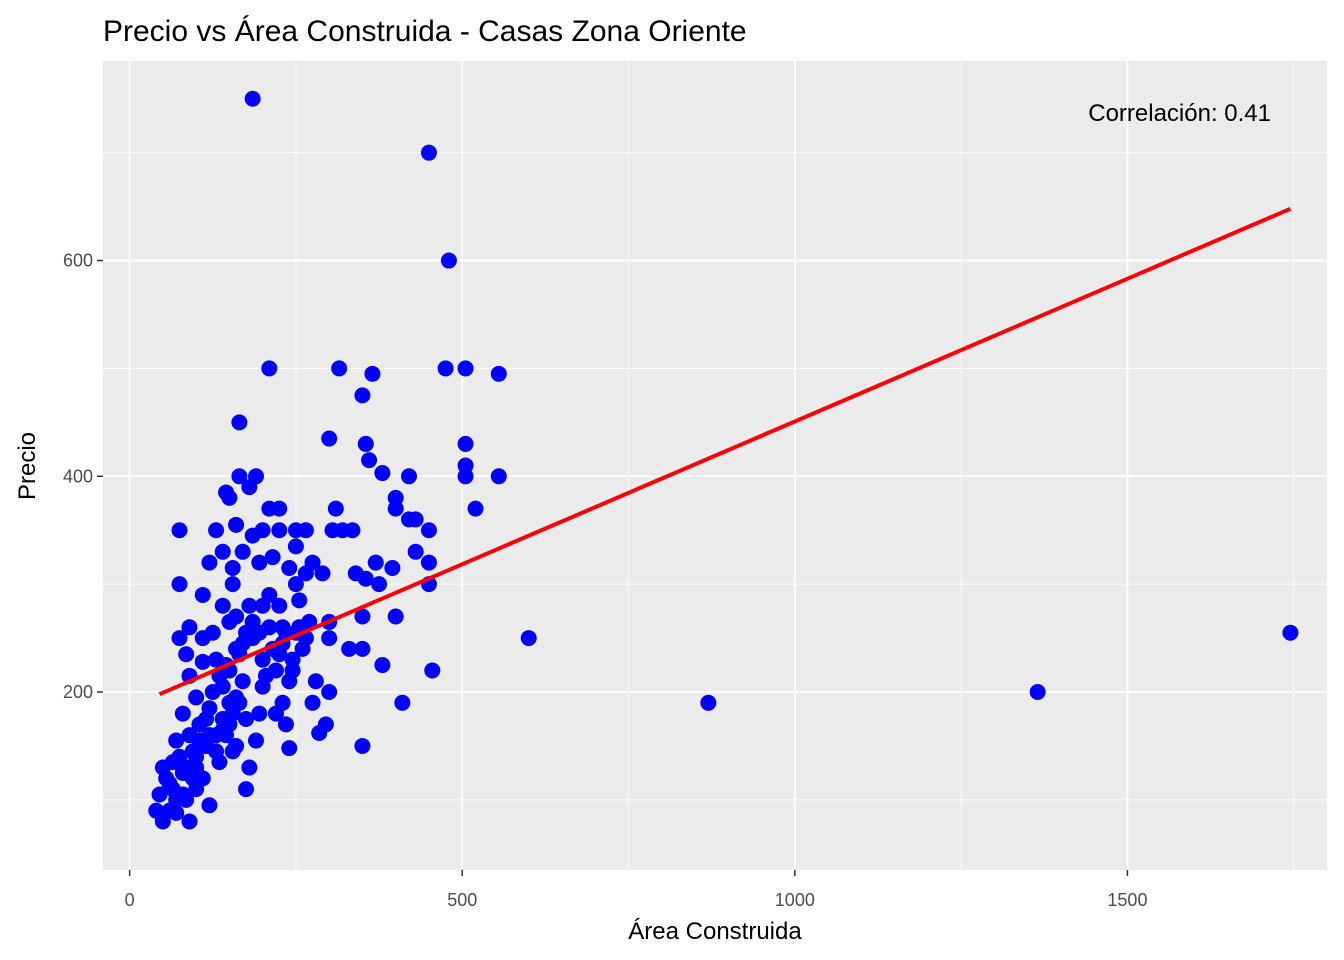 Image resolution: width=1344 pixels, height=960 pixels. What do you see at coordinates (78, 261) in the screenshot?
I see `y-tick-label: 600` at bounding box center [78, 261].